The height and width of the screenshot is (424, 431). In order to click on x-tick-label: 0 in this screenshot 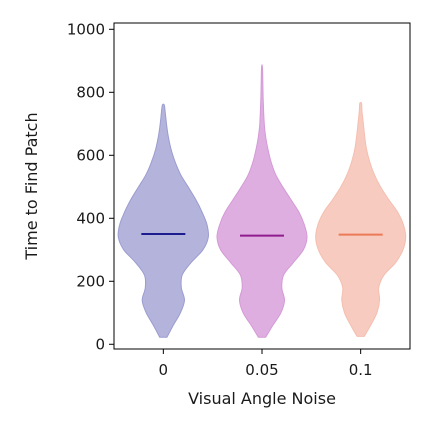, I will do `click(164, 370)`.